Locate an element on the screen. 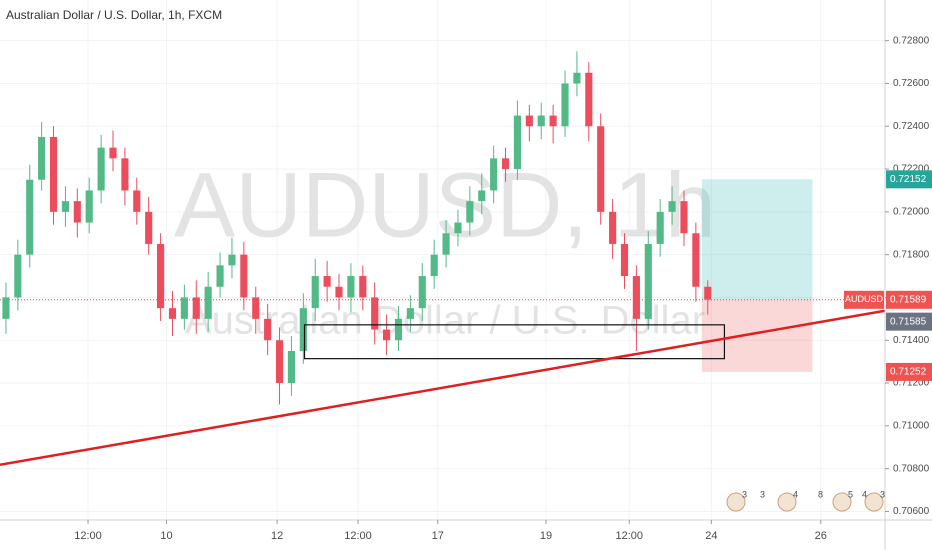 The width and height of the screenshot is (932, 550). watermark-subtitle: Australian Dollar / U.S. Dollar is located at coordinates (445, 321).